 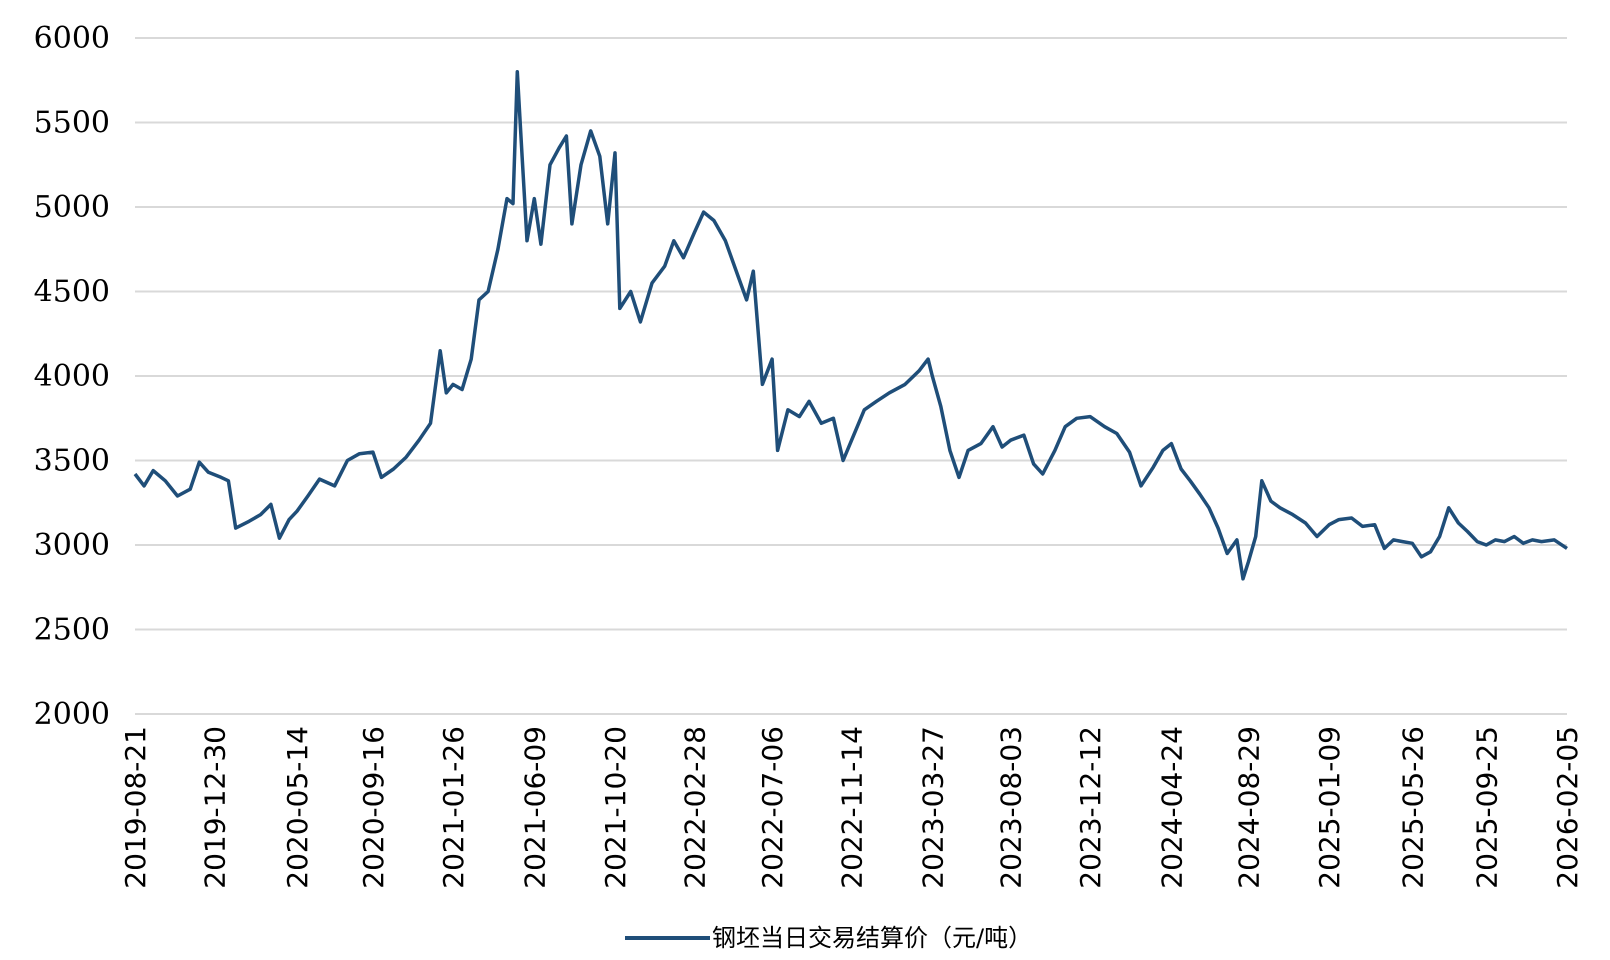 I want to click on x-tick-label: 2023-08-03, so click(x=1011, y=807).